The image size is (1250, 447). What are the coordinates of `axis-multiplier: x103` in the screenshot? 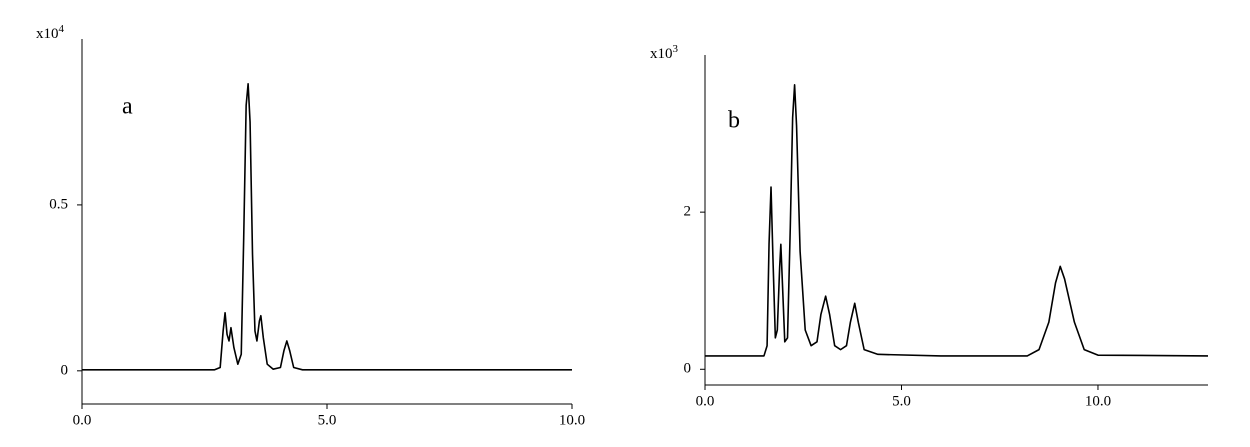 It's located at (664, 53).